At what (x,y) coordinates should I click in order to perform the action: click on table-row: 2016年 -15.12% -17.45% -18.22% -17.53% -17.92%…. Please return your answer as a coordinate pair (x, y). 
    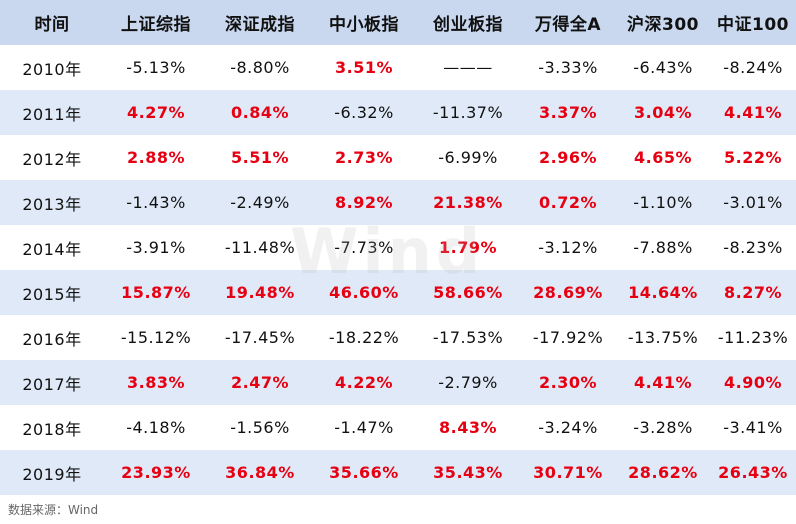
    Looking at the image, I should click on (398, 337).